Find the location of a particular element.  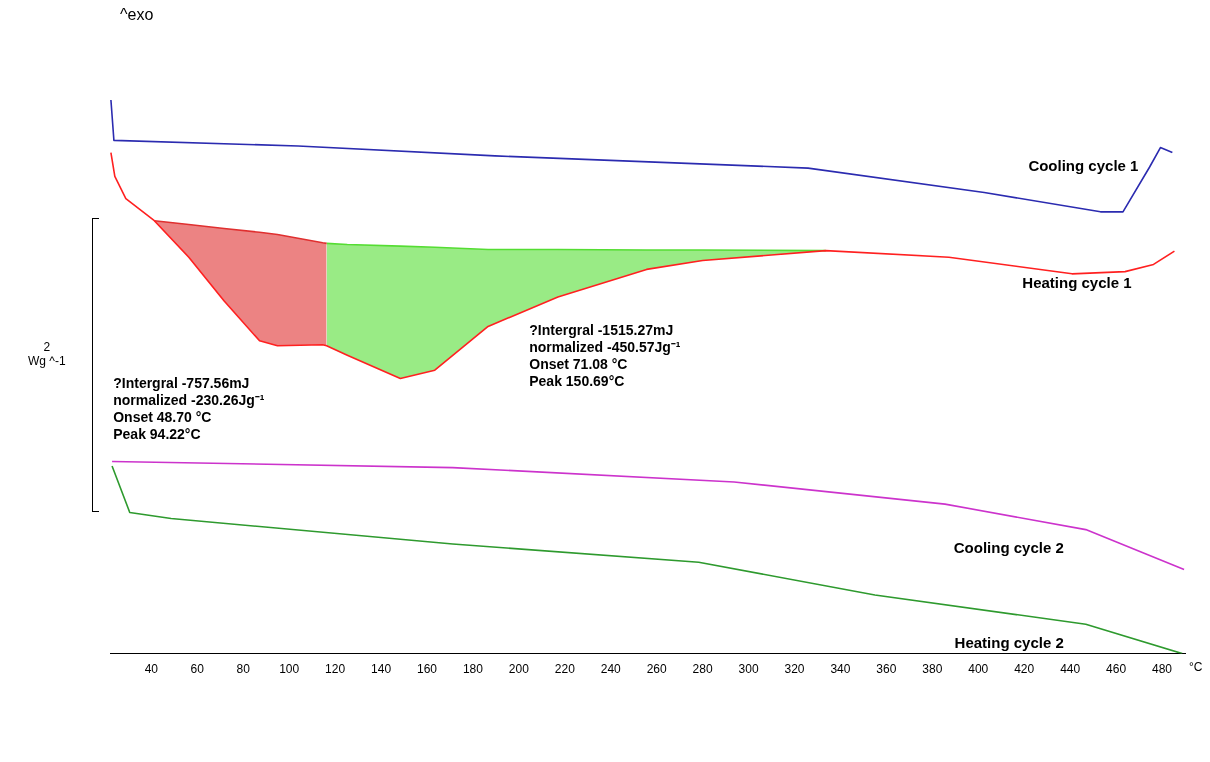

x-tick-label: 260 is located at coordinates (657, 669).